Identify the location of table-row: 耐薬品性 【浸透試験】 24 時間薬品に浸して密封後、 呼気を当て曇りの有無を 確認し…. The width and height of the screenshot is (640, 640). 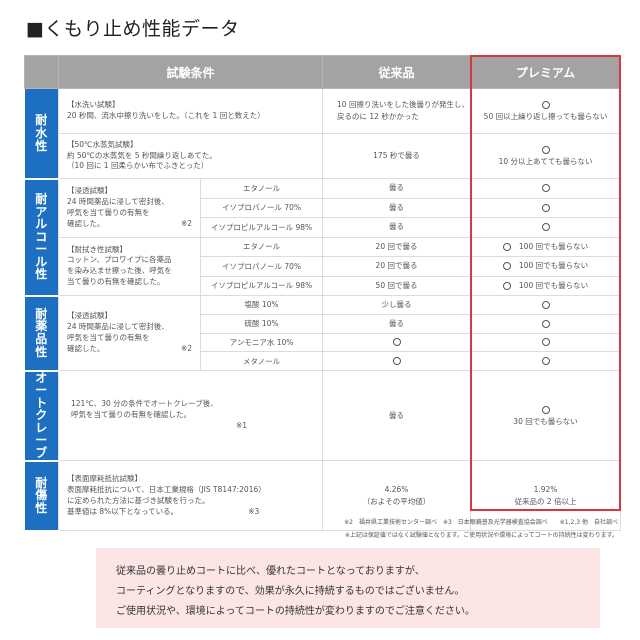
(323, 333).